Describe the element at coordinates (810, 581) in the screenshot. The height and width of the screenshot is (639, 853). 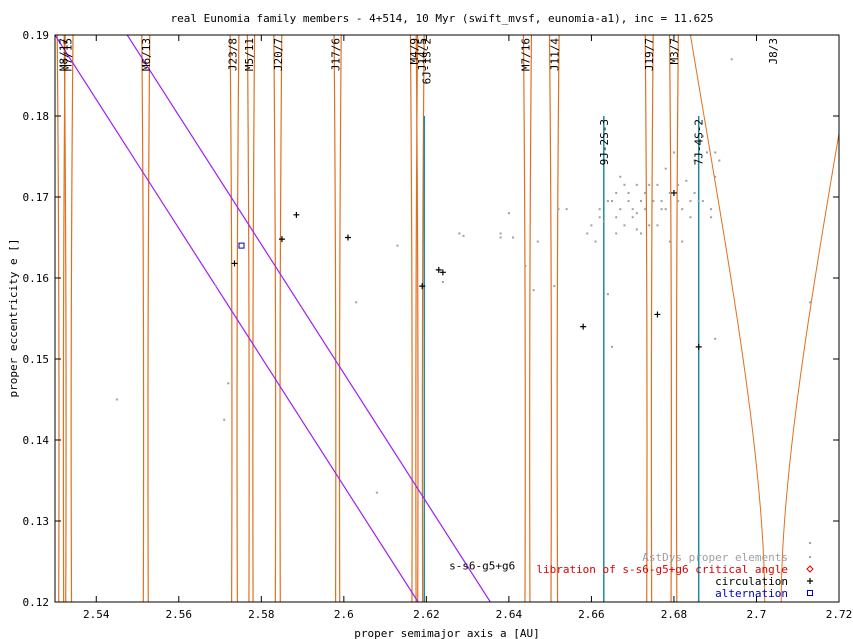
I see `legend-marker-plus` at that location.